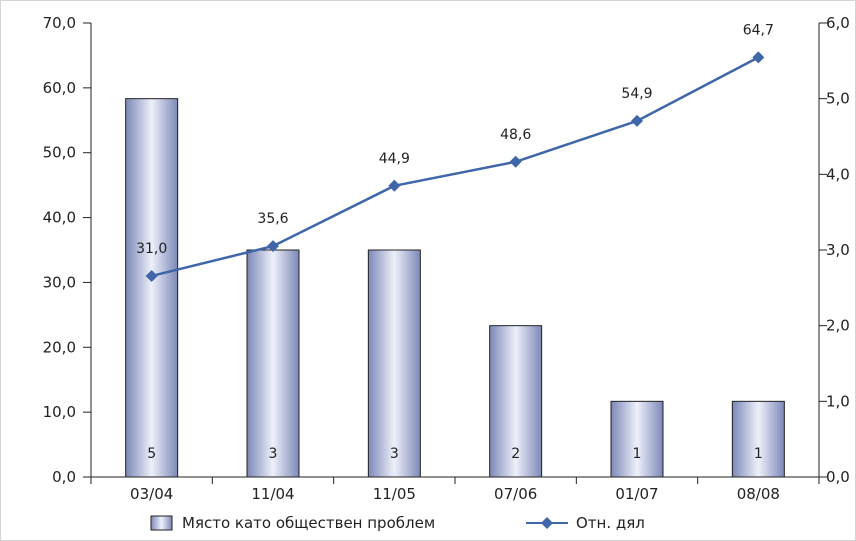 The height and width of the screenshot is (541, 856). Describe the element at coordinates (394, 494) in the screenshot. I see `x-tick-label: 11/05` at that location.